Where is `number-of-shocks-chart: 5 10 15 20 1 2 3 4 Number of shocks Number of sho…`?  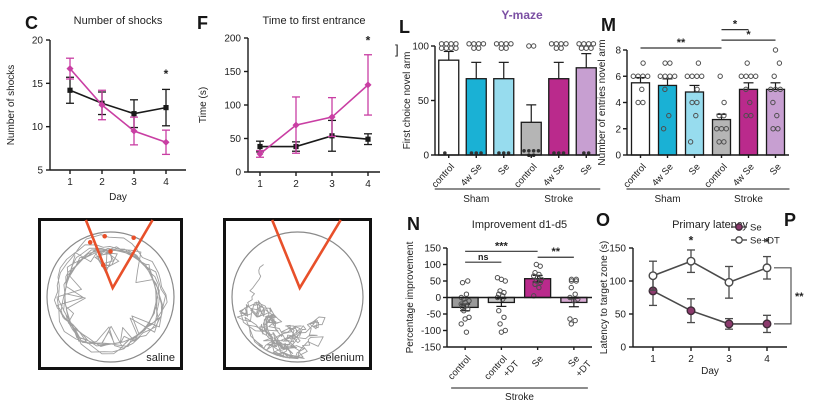 number-of-shocks-chart: 5 10 15 20 1 2 3 4 Number of shocks Number of sho… is located at coordinates (96, 109).